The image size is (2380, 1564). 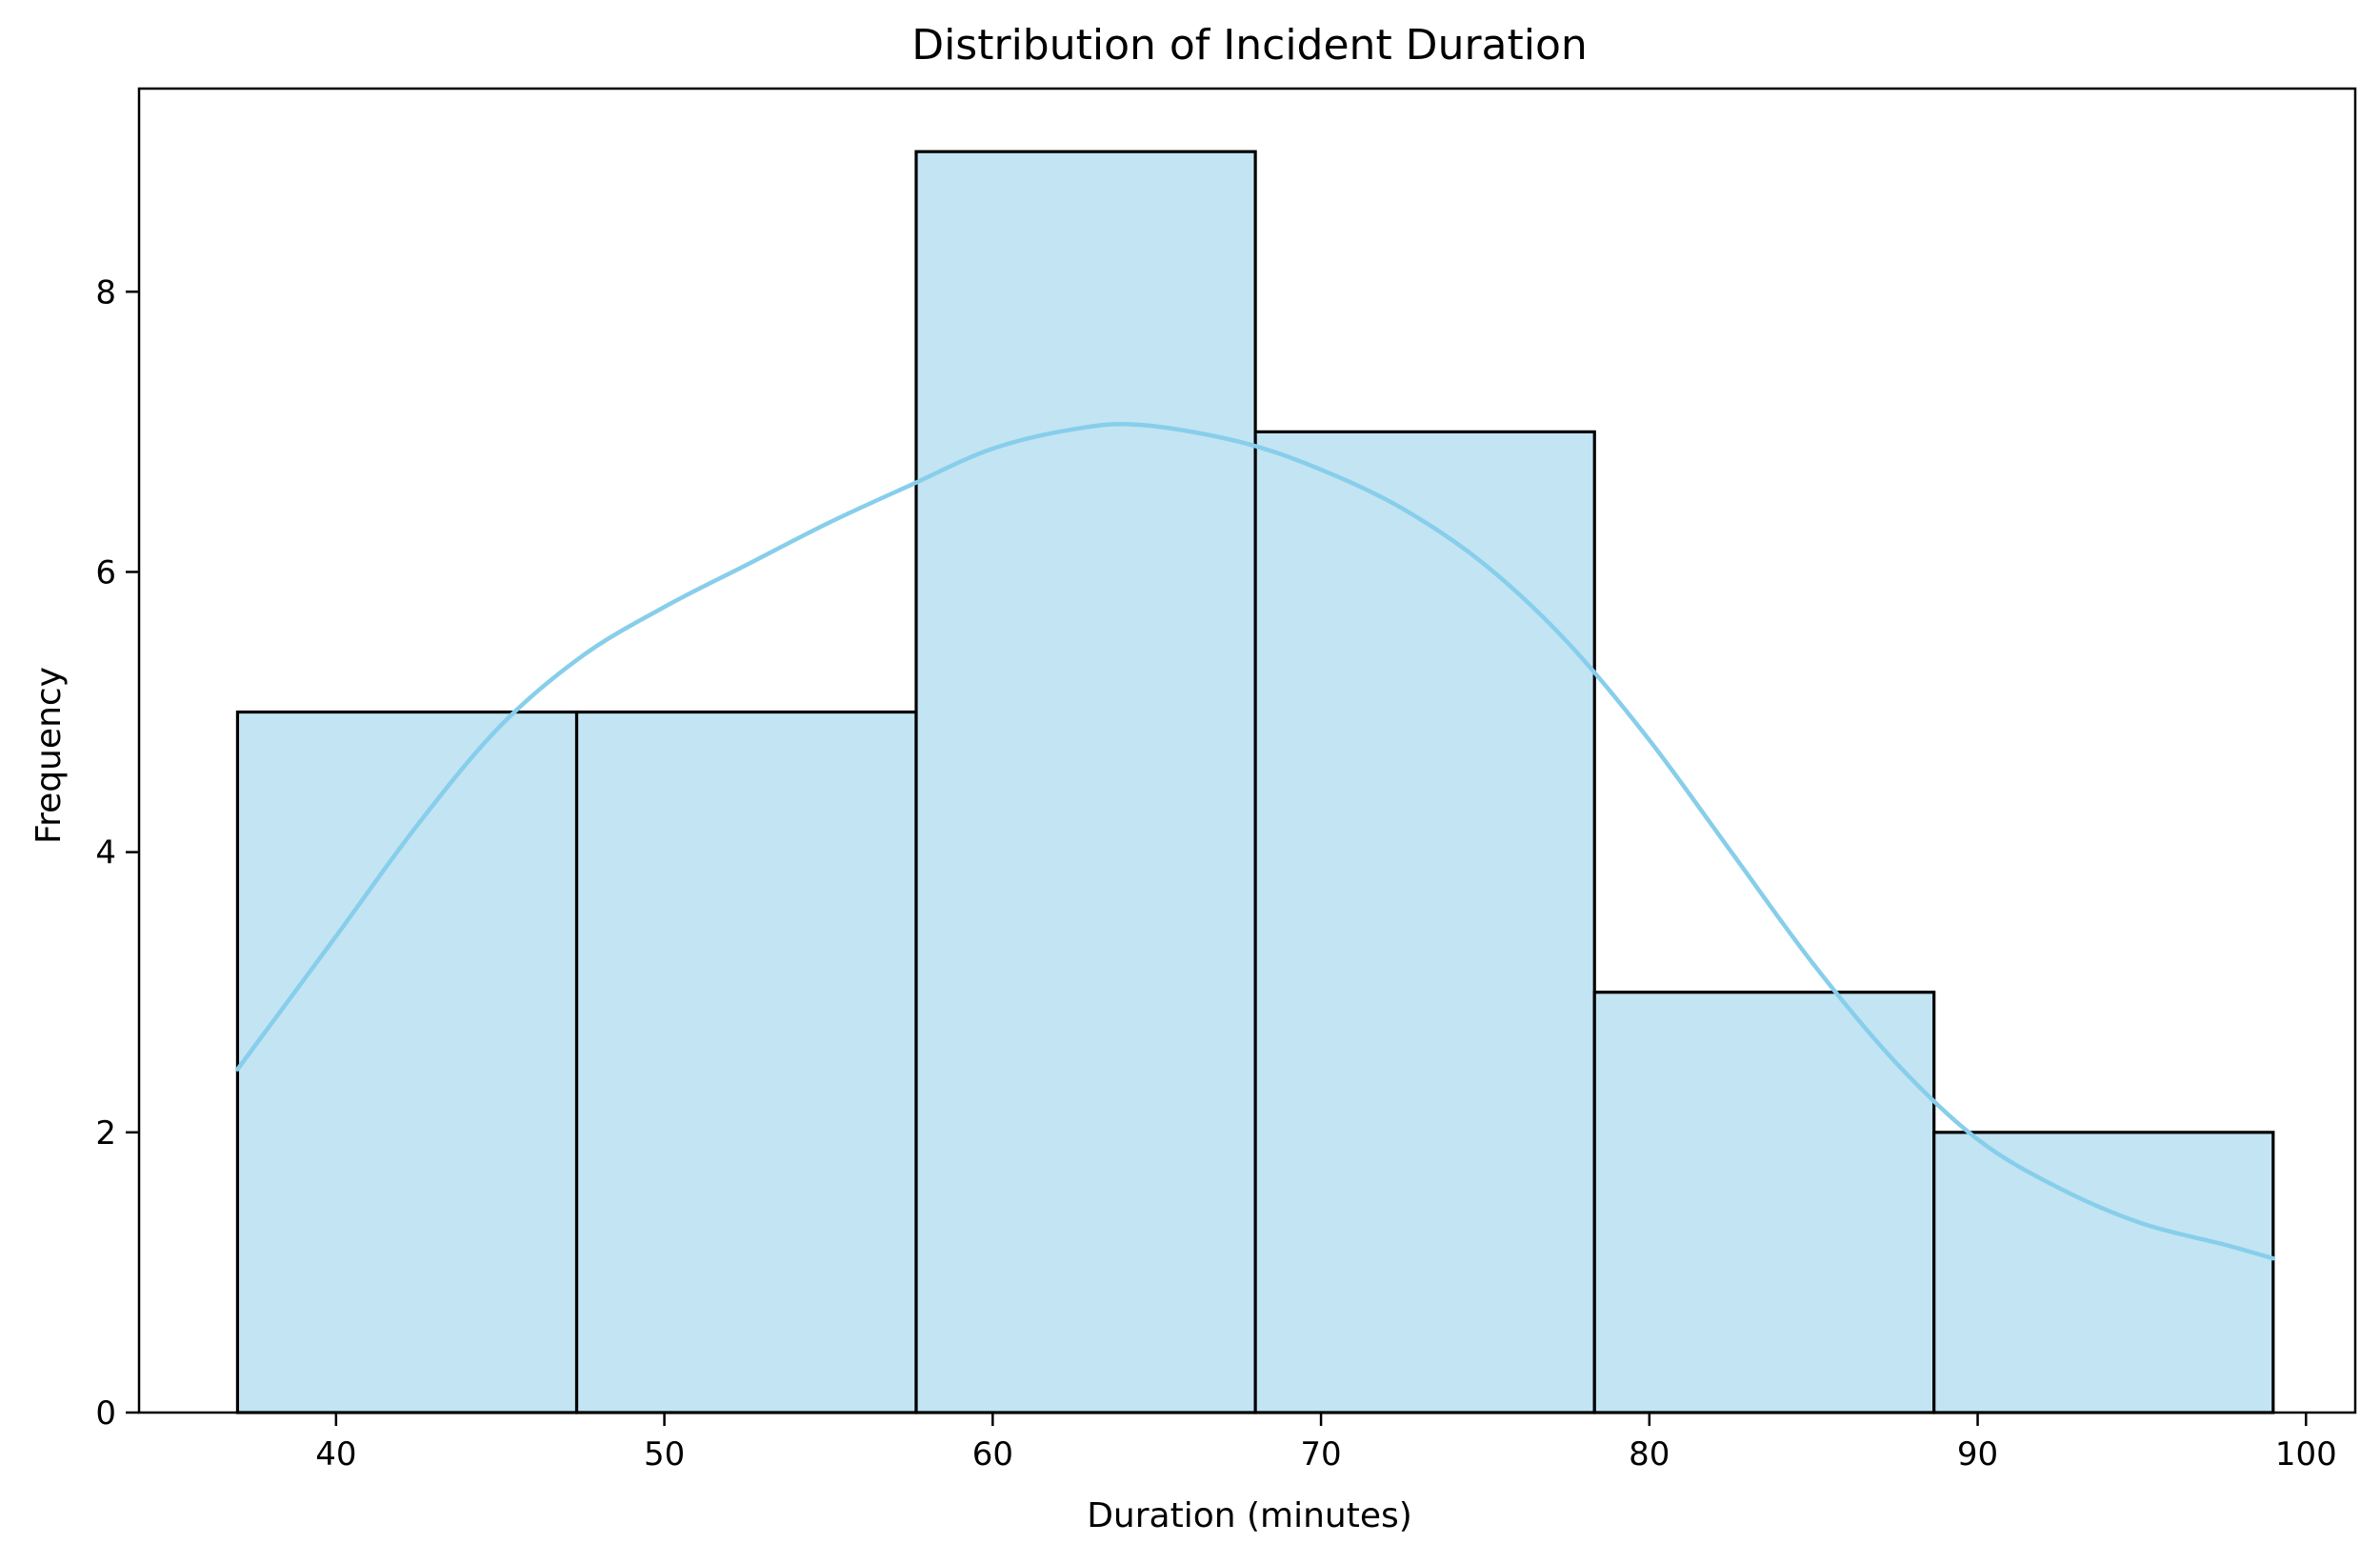 I want to click on y-tick-label: 4, so click(x=105, y=853).